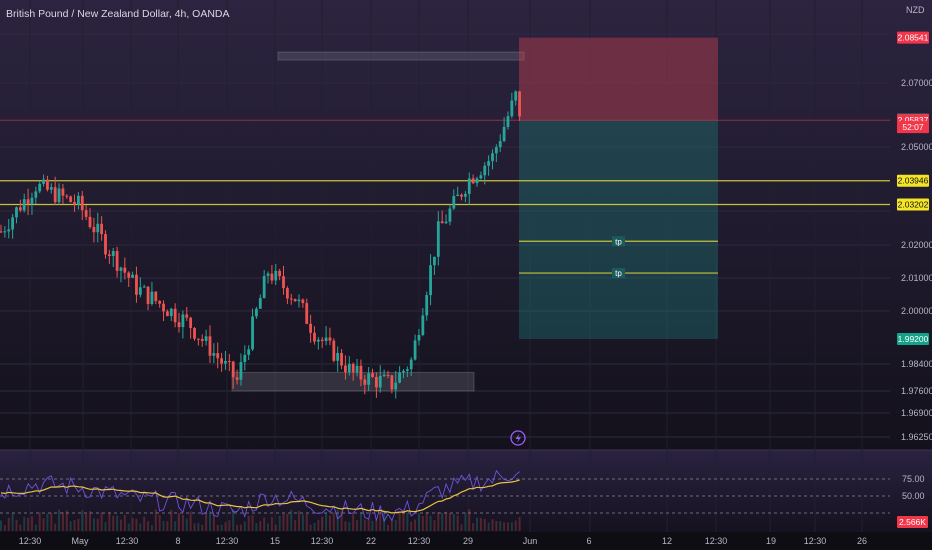  I want to click on price-badge-label: 2.03946, so click(913, 181).